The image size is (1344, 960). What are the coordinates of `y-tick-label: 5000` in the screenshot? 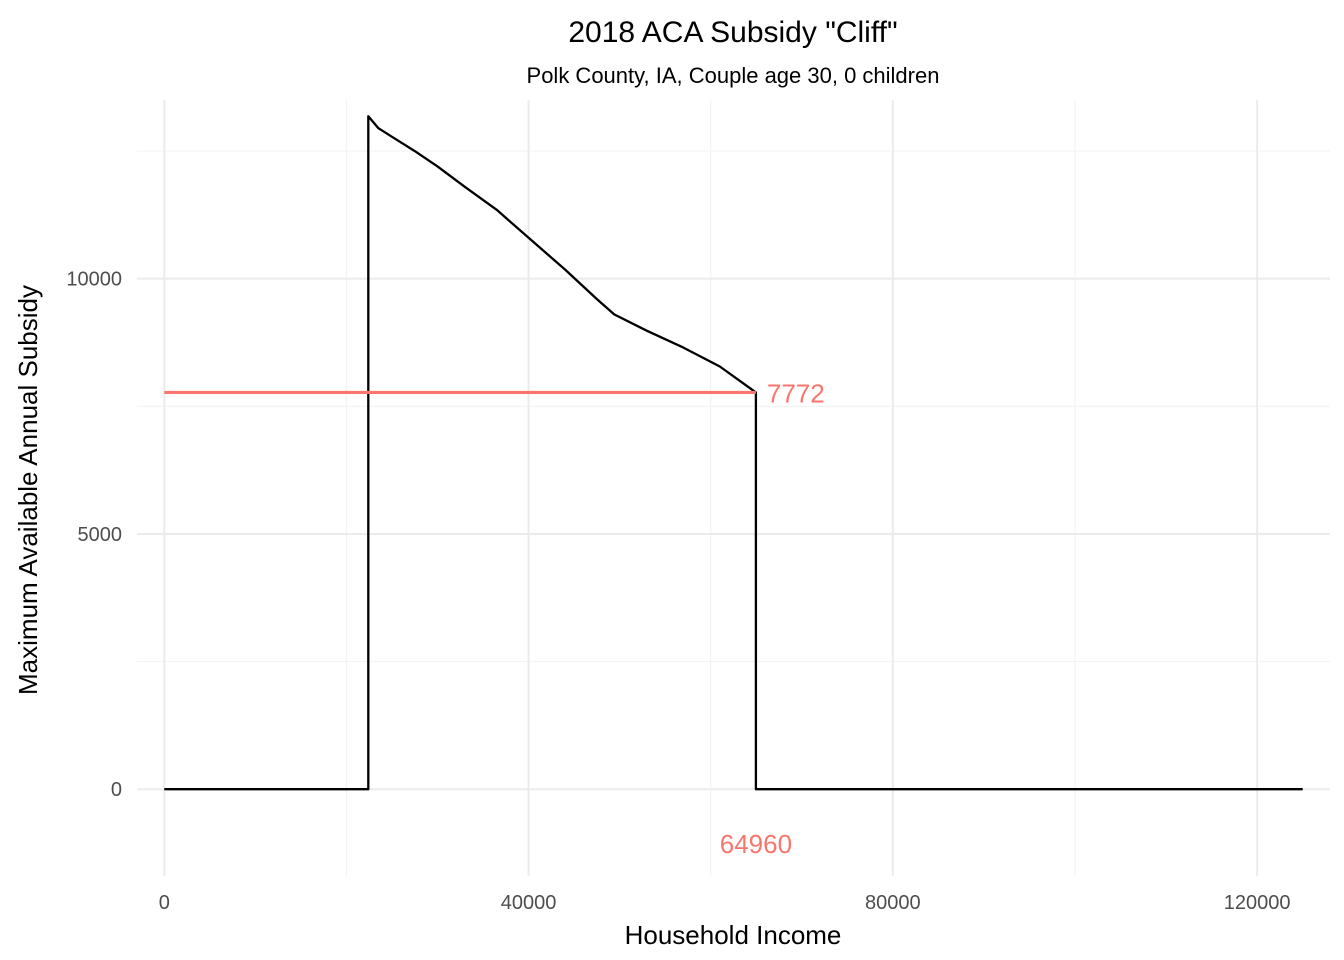 It's located at (100, 535).